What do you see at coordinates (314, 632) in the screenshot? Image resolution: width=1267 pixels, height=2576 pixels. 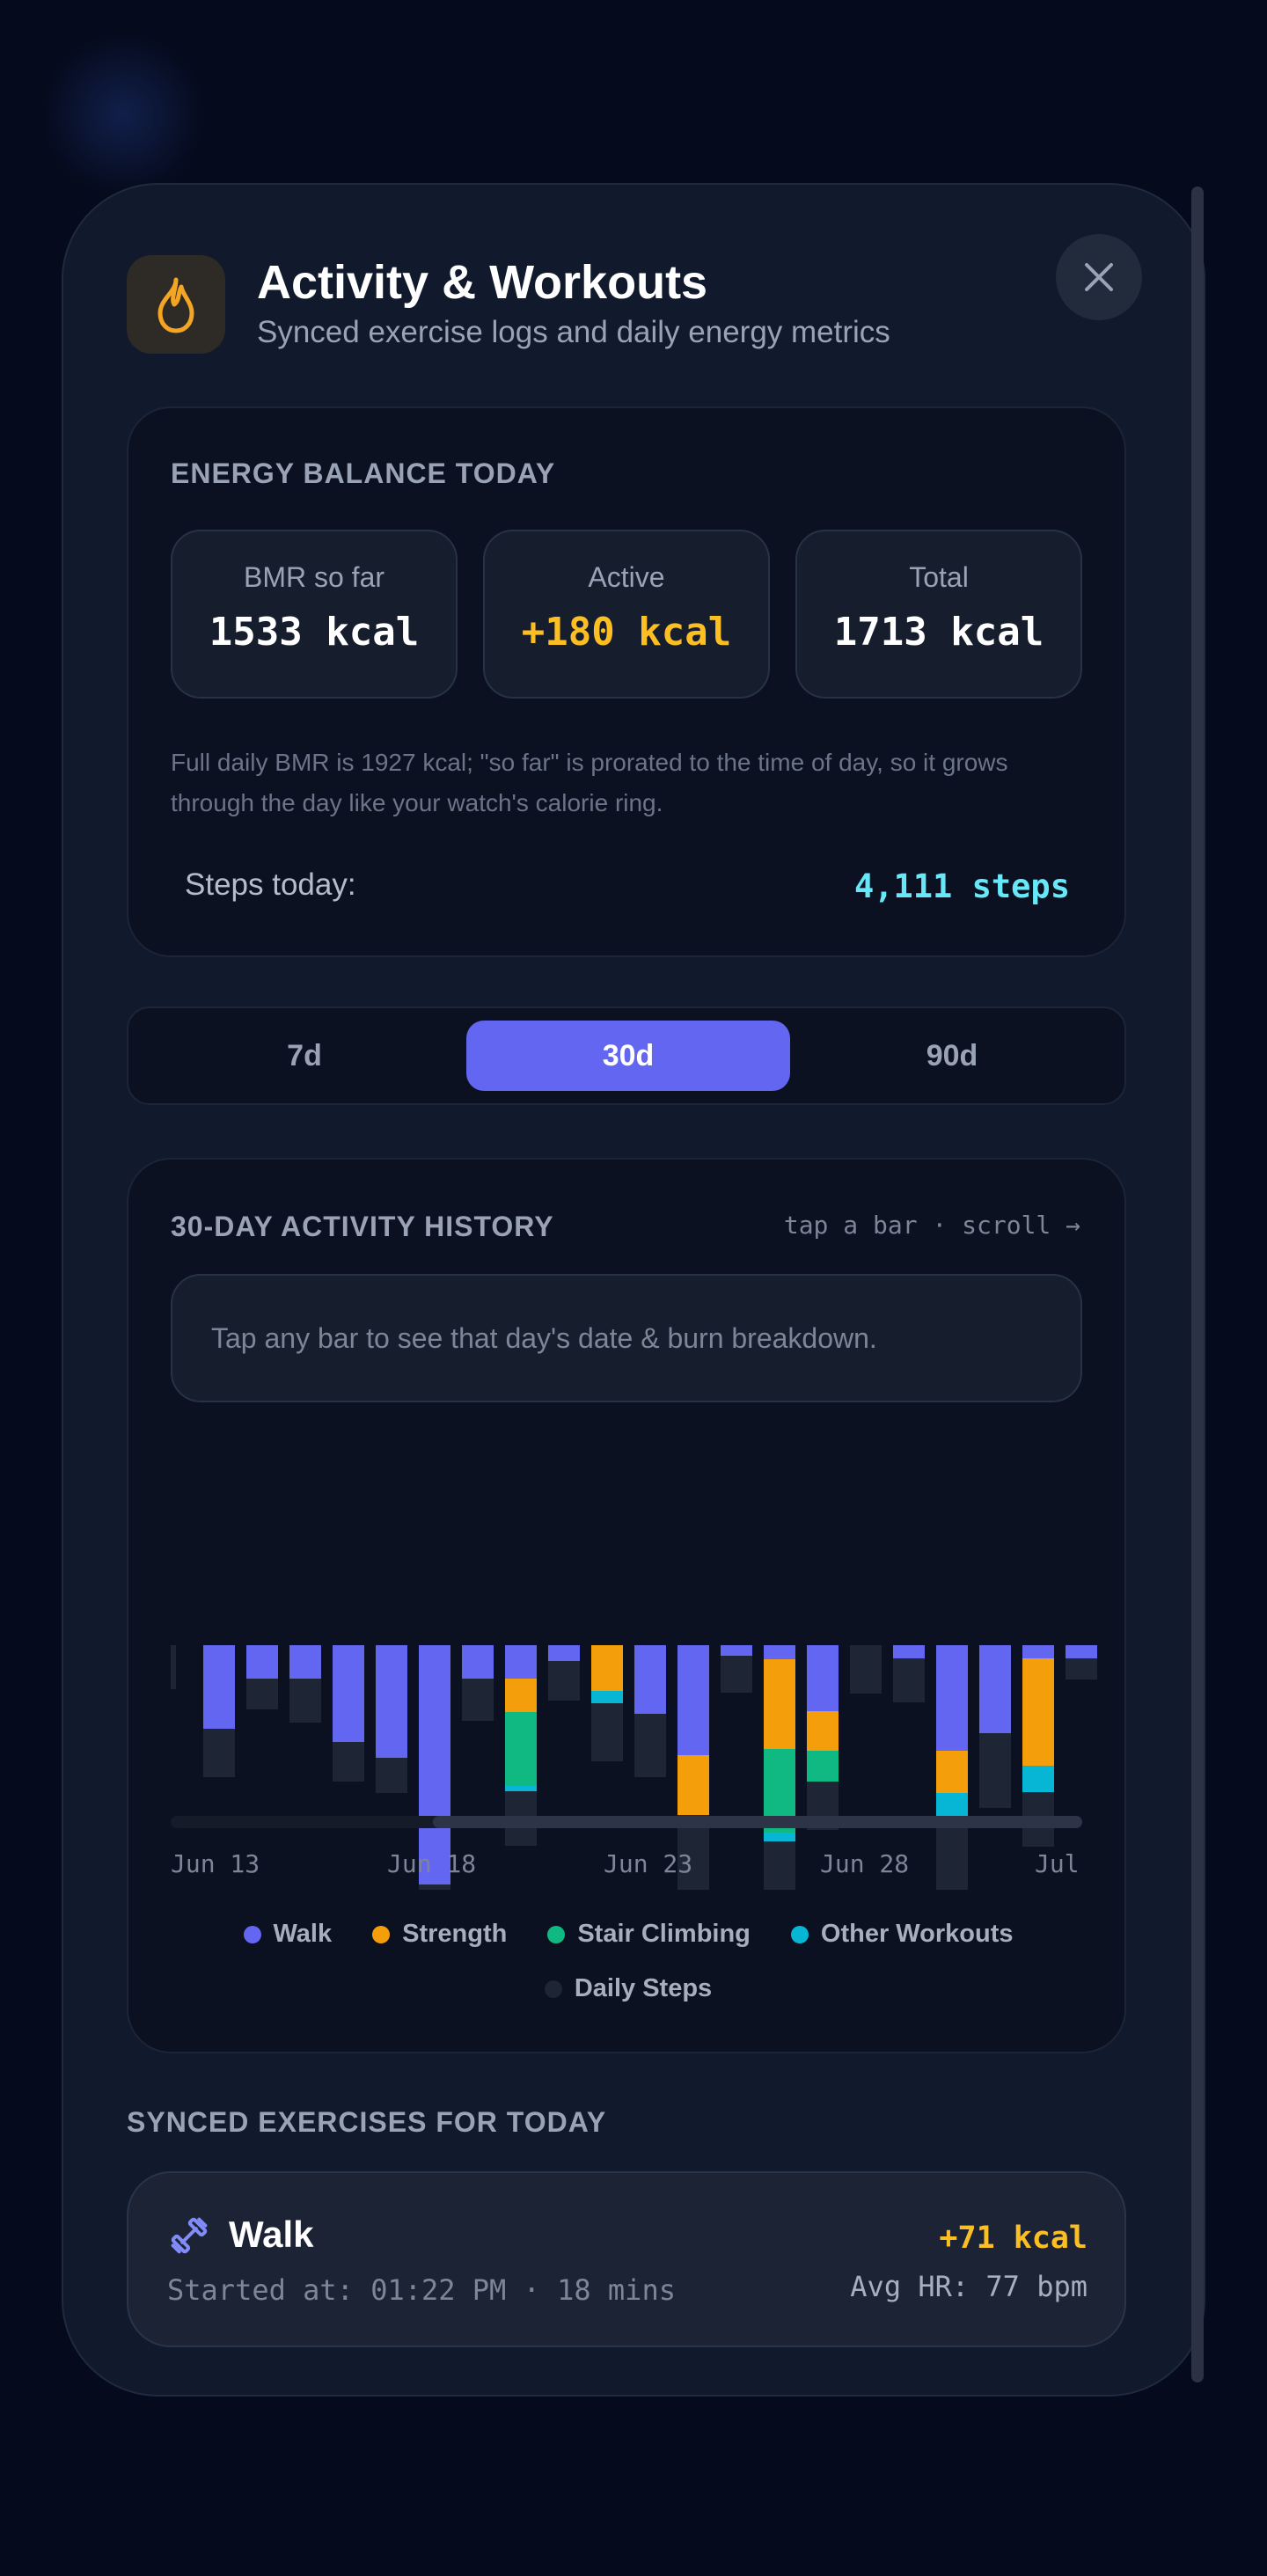 I see `stat-value: 1533 kcal` at bounding box center [314, 632].